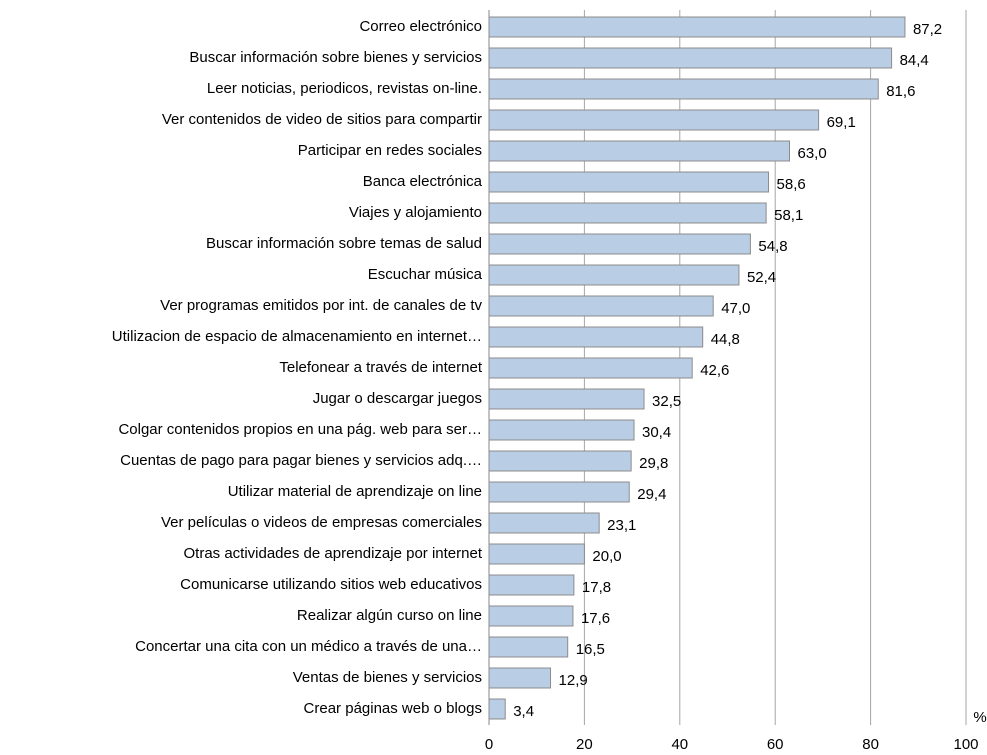 This screenshot has height=755, width=987. I want to click on x-tick-label: 100, so click(965, 744).